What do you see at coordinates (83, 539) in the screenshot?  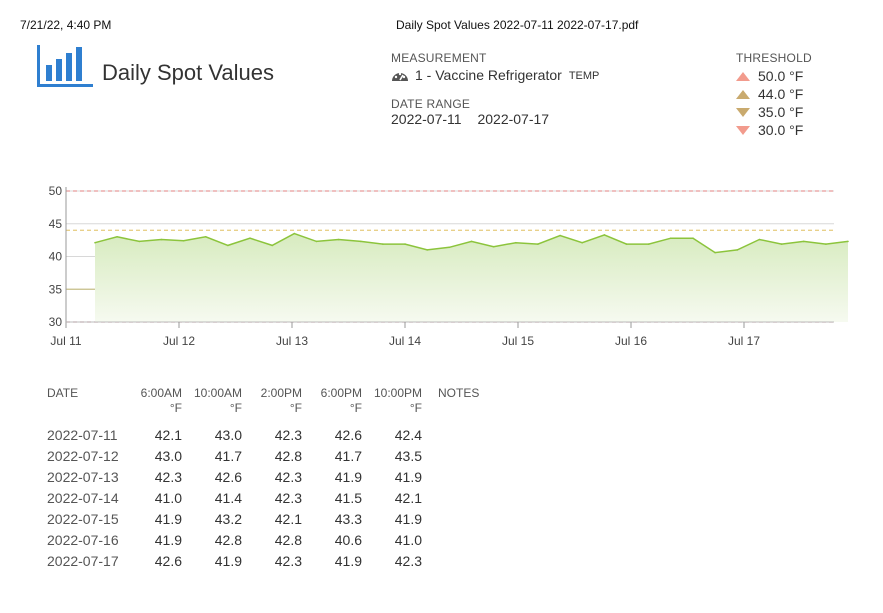 I see `row-date: 2022-07-16` at bounding box center [83, 539].